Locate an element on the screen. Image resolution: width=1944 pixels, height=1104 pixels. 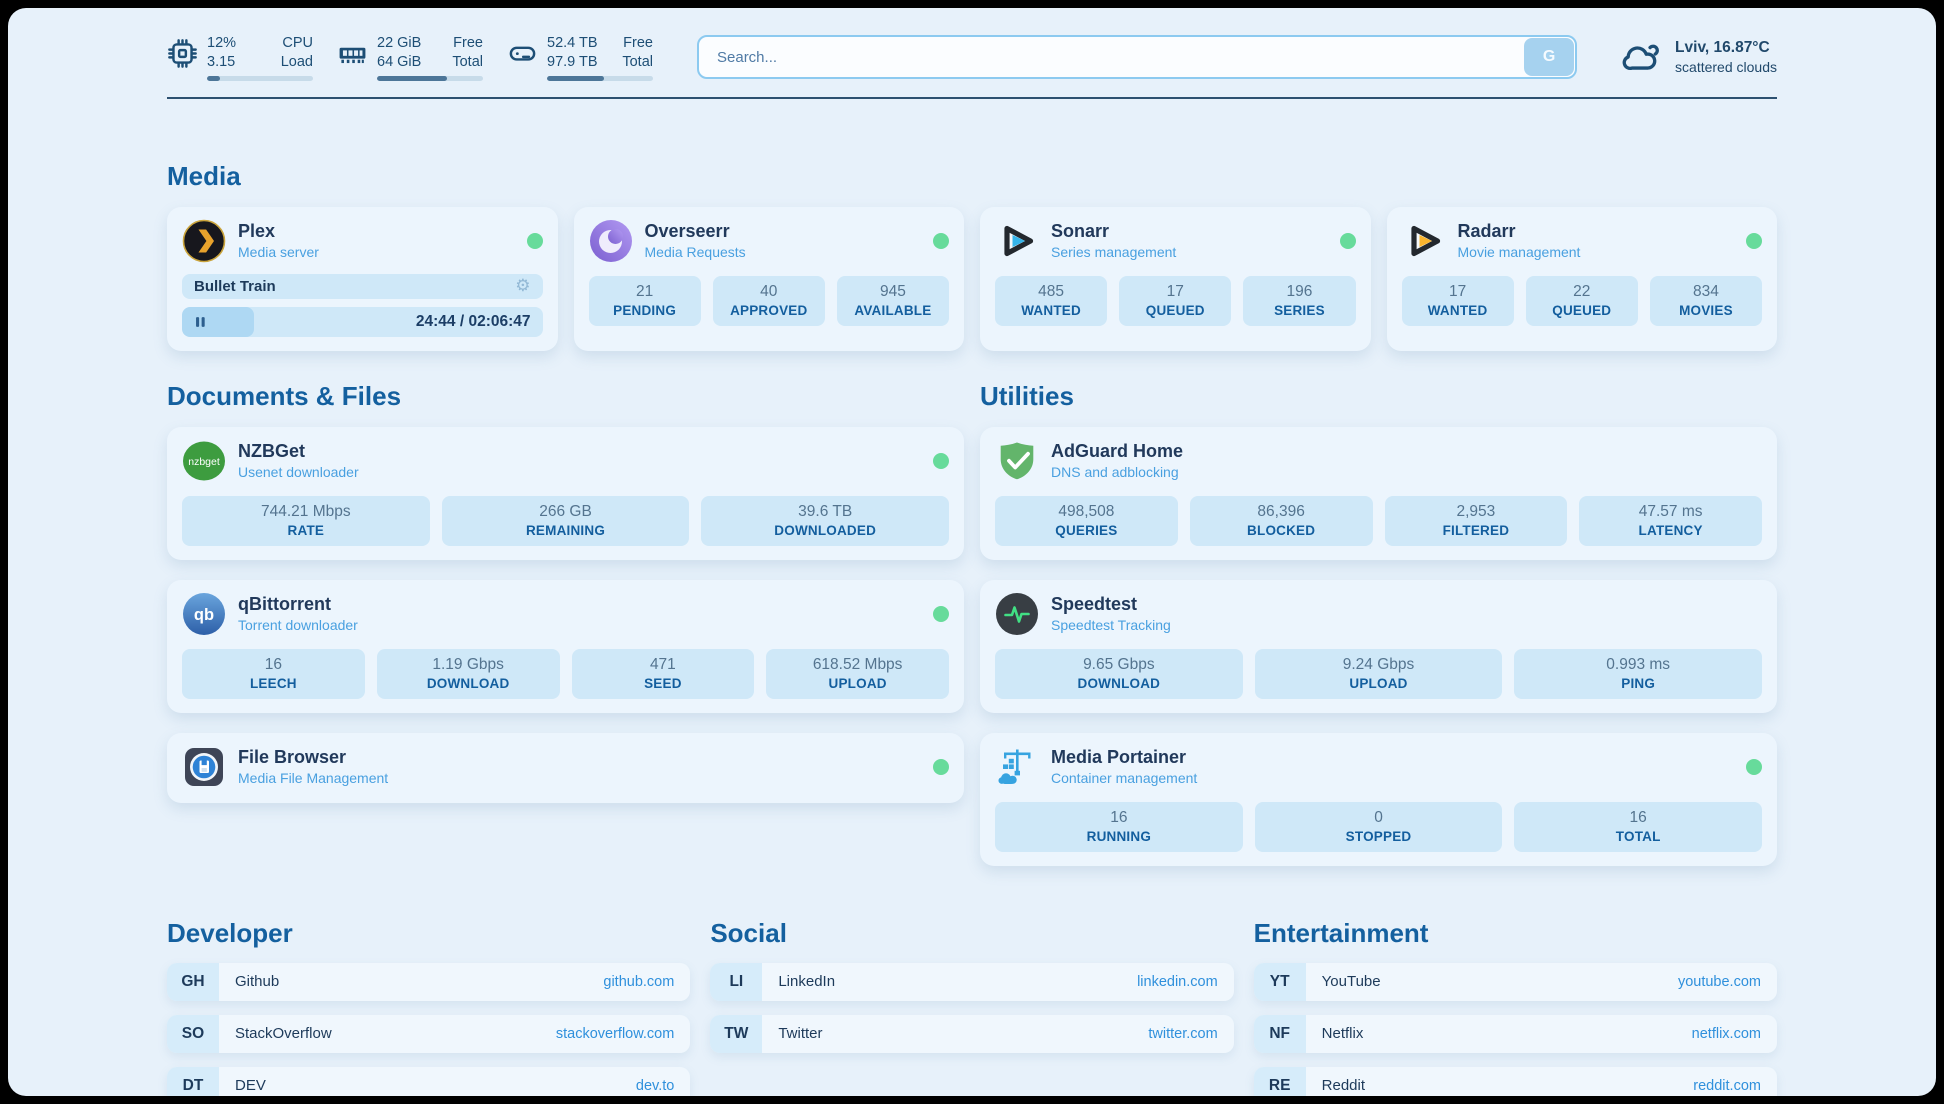
search-input is located at coordinates (1137, 57).